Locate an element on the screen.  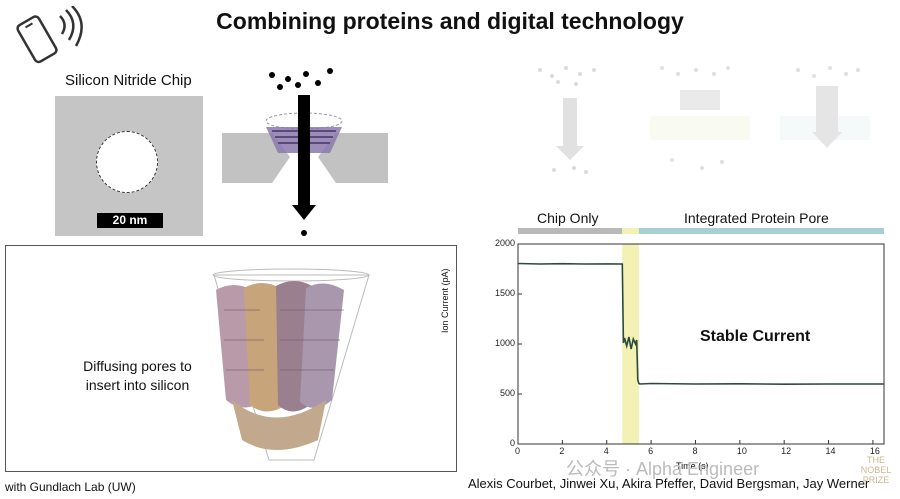
x-tick-label: 0 is located at coordinates (518, 451).